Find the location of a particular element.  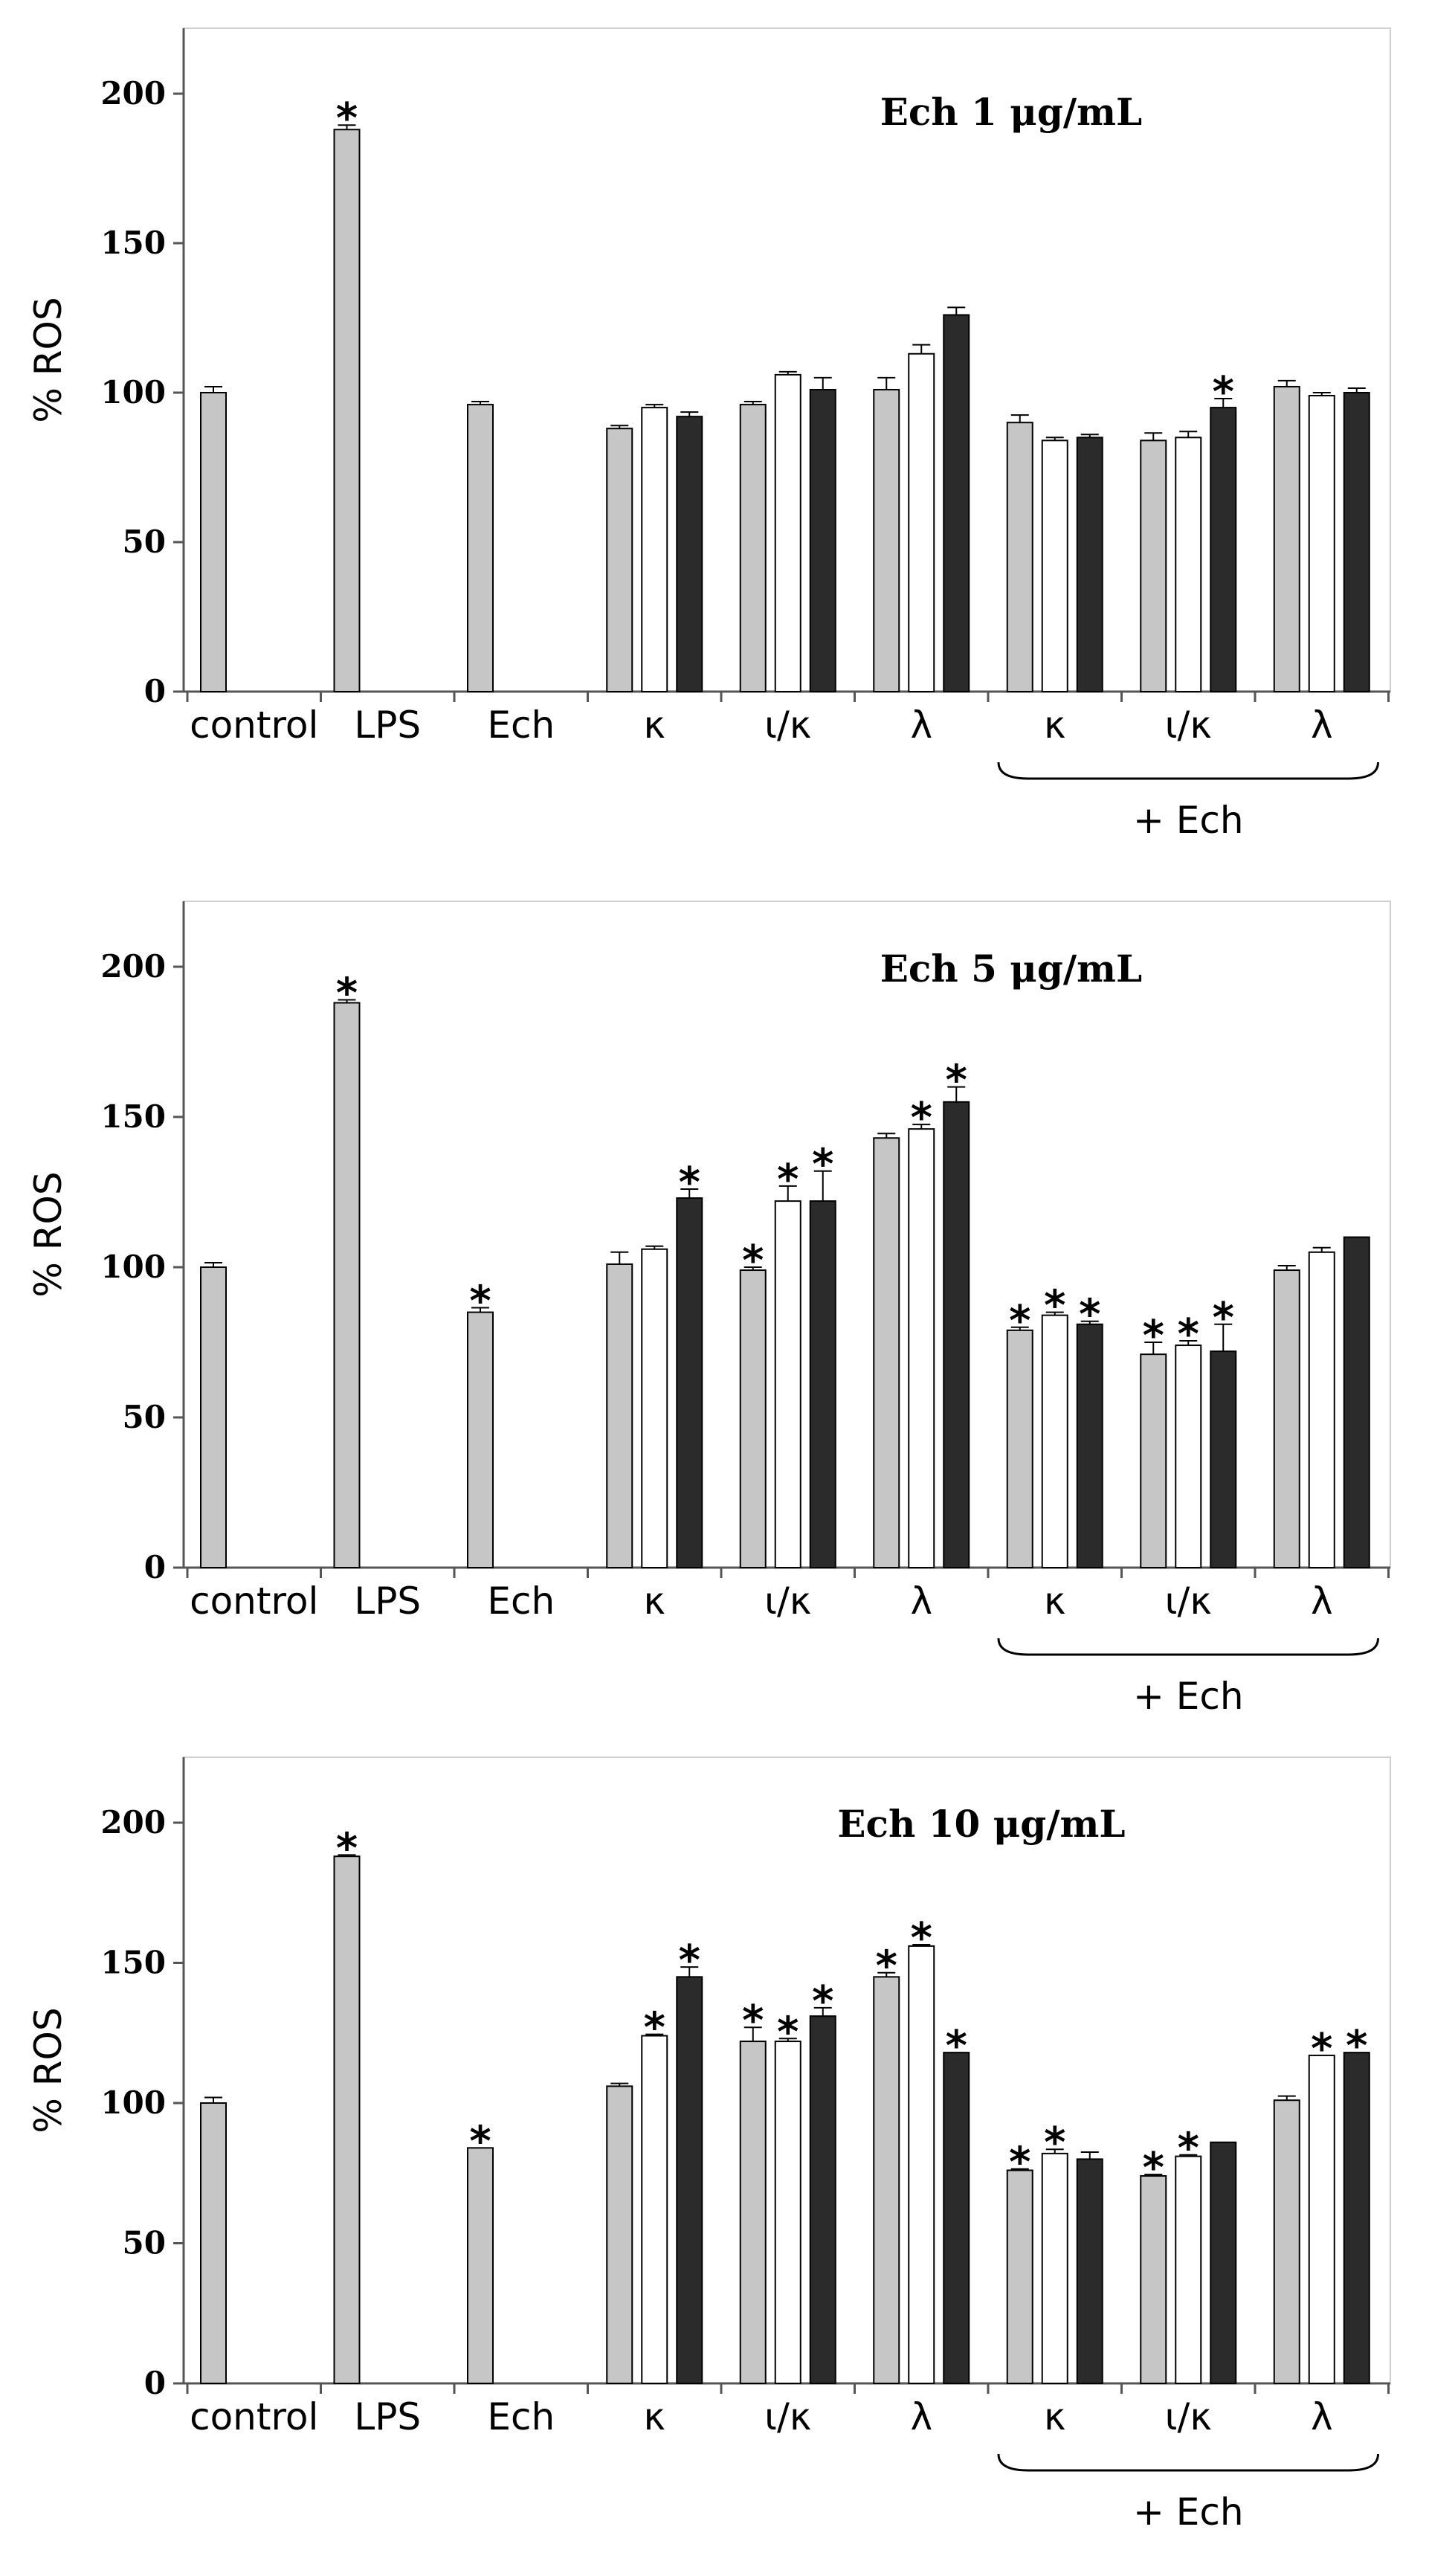

y-tick-label: 200 is located at coordinates (133, 966).